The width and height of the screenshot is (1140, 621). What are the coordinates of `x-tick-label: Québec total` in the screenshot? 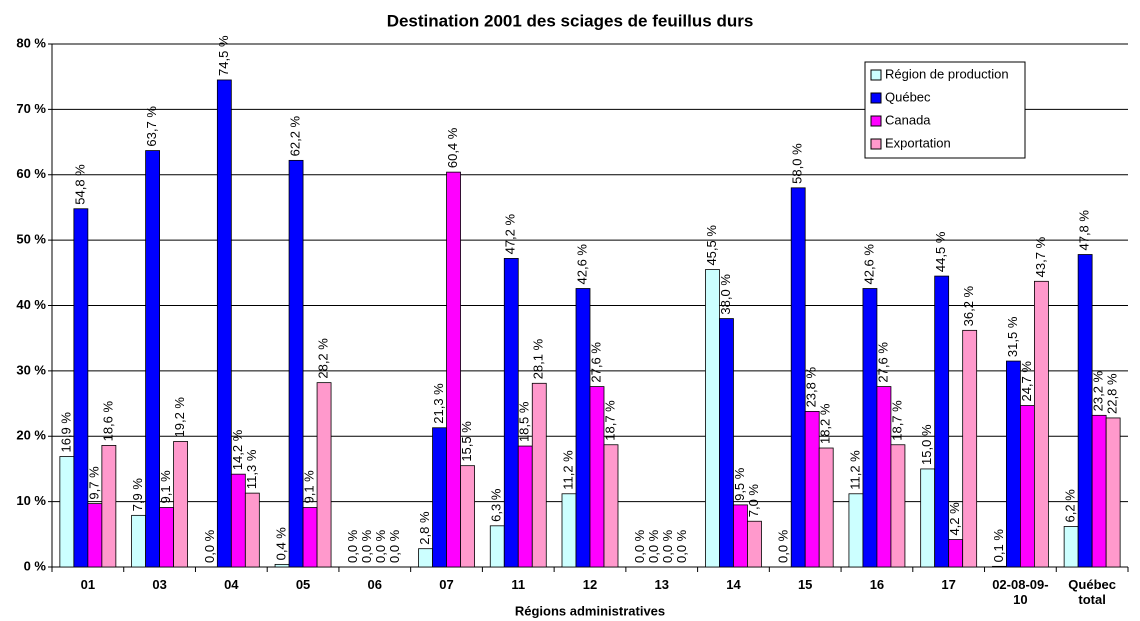 It's located at (1092, 592).